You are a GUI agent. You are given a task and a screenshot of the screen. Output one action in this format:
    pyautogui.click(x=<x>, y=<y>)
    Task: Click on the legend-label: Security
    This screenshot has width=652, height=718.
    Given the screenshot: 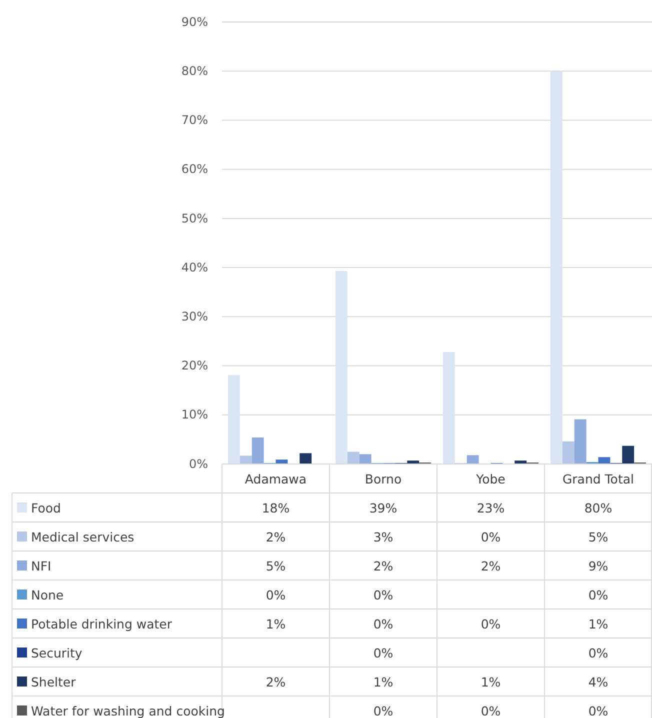 What is the action you would take?
    pyautogui.click(x=57, y=653)
    